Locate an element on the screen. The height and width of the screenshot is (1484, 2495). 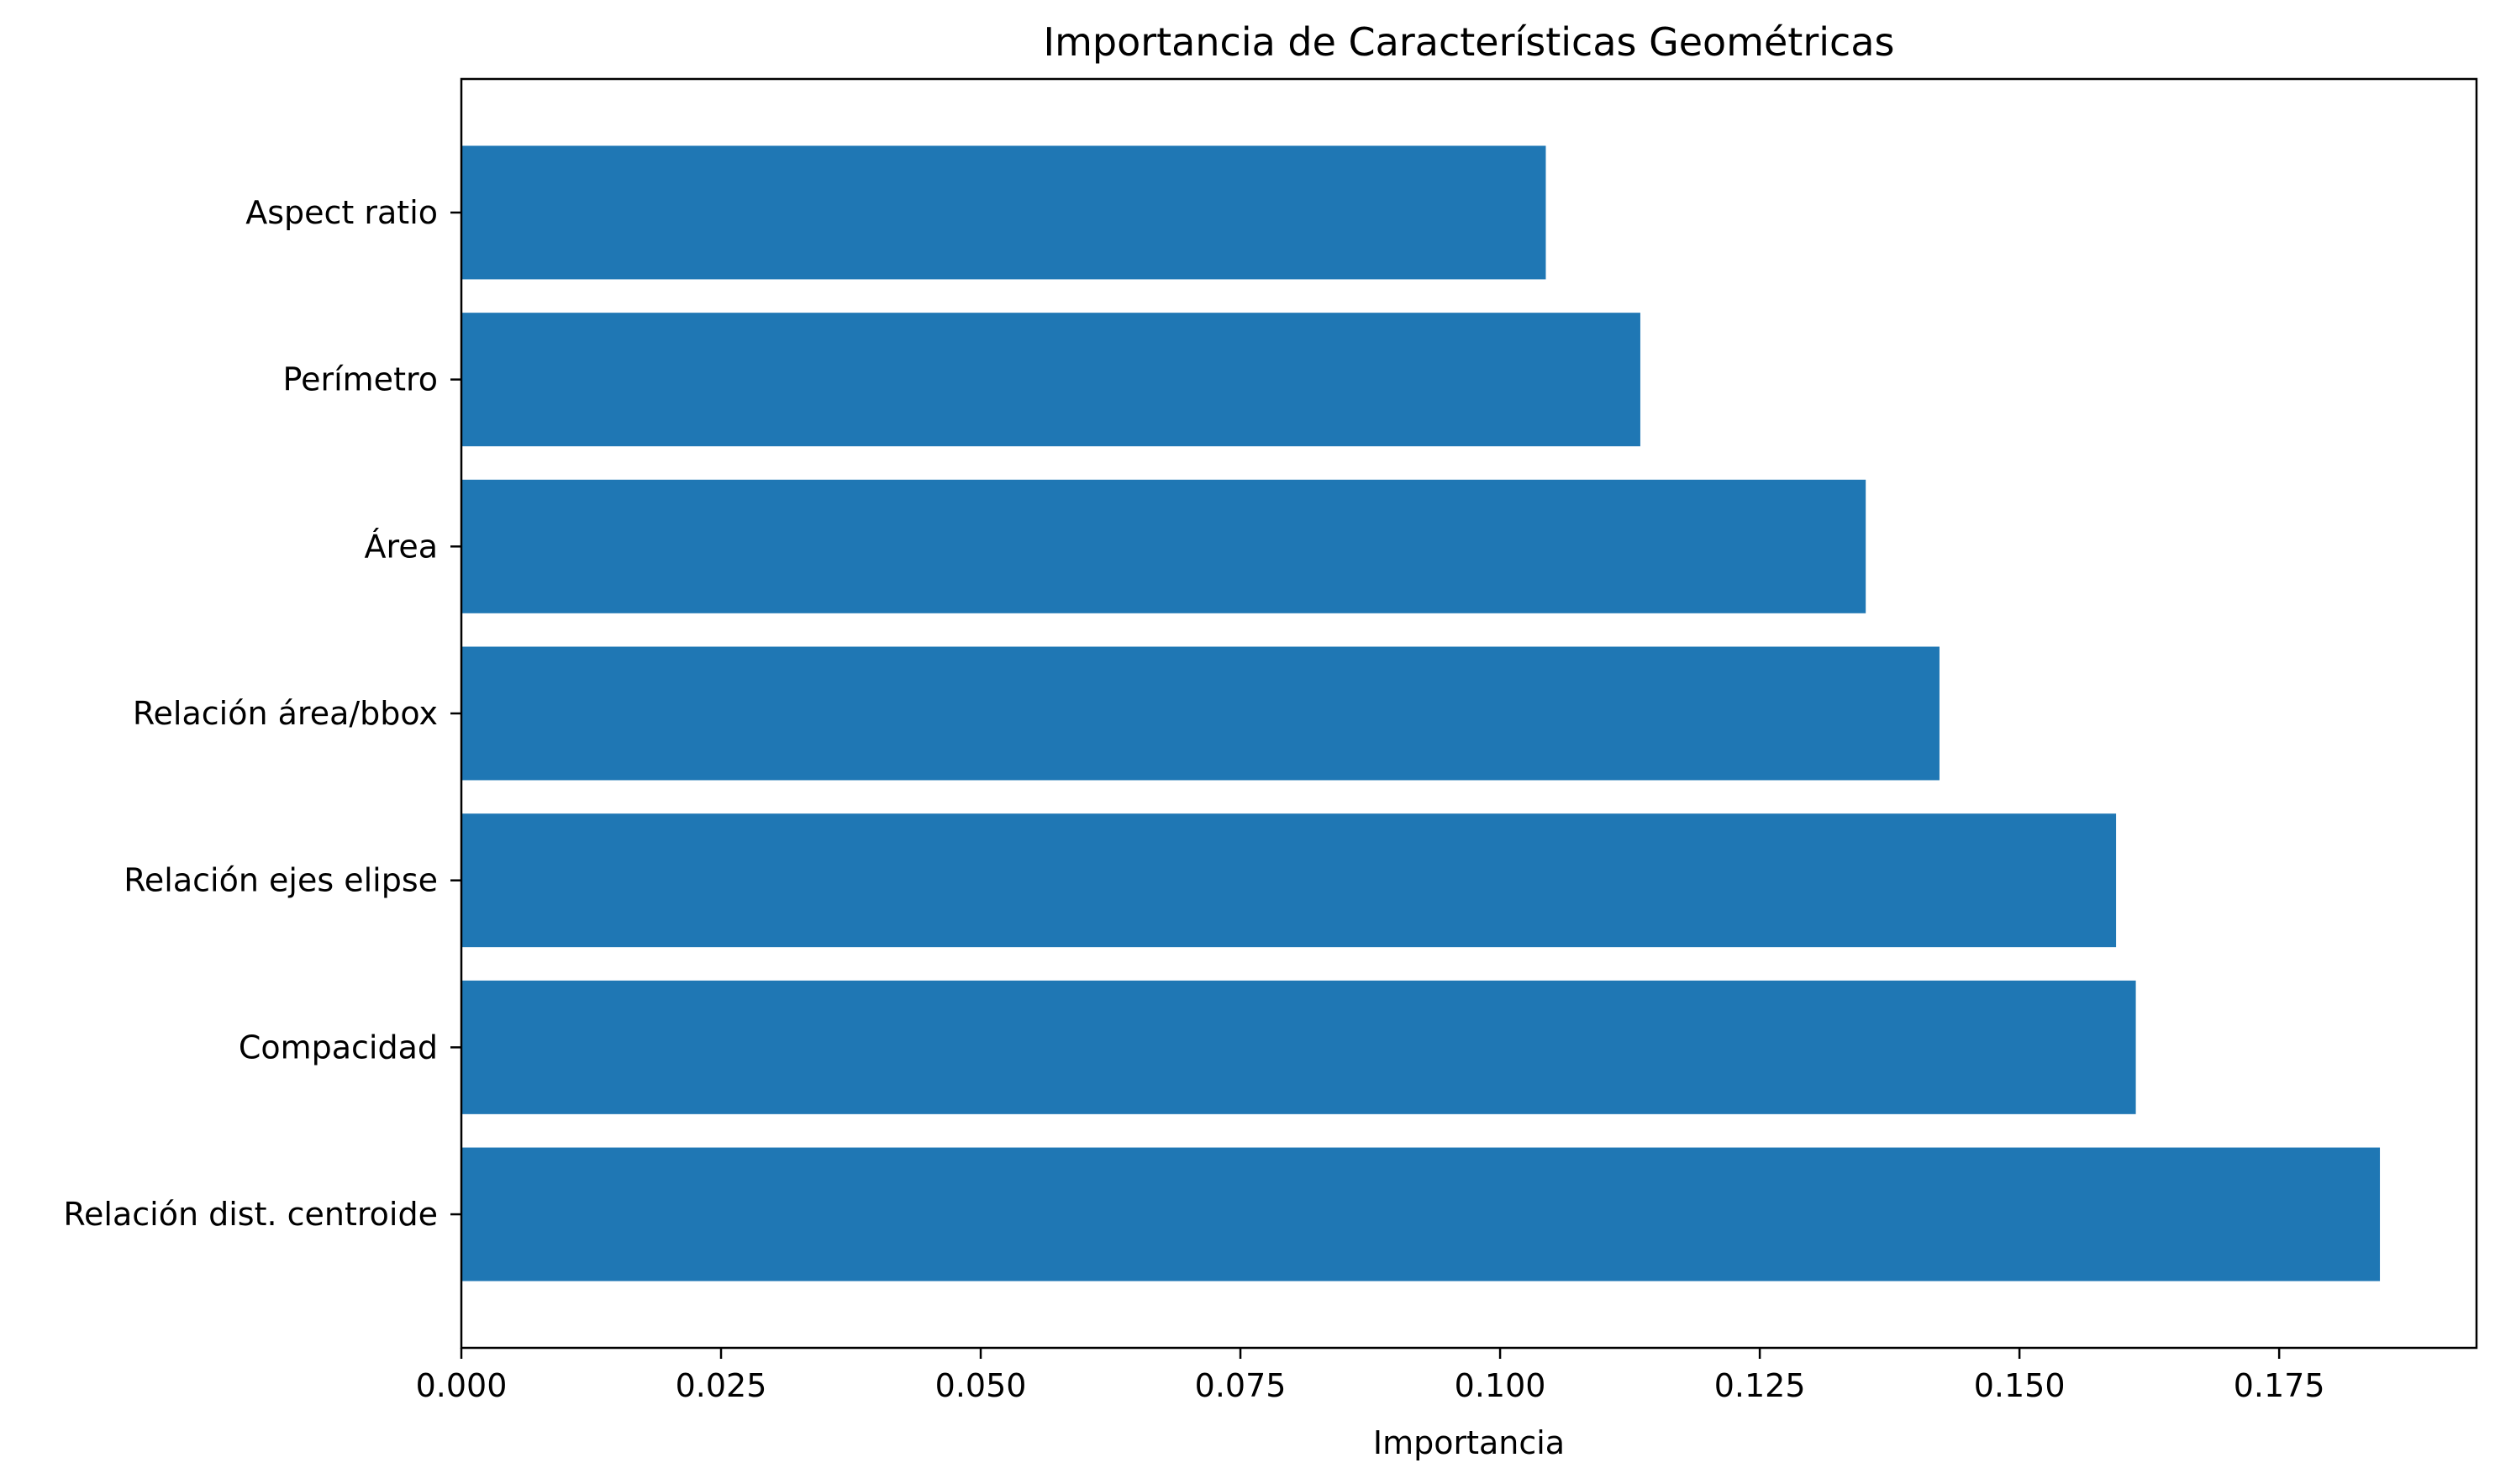
y-tick-label: Área is located at coordinates (402, 547).